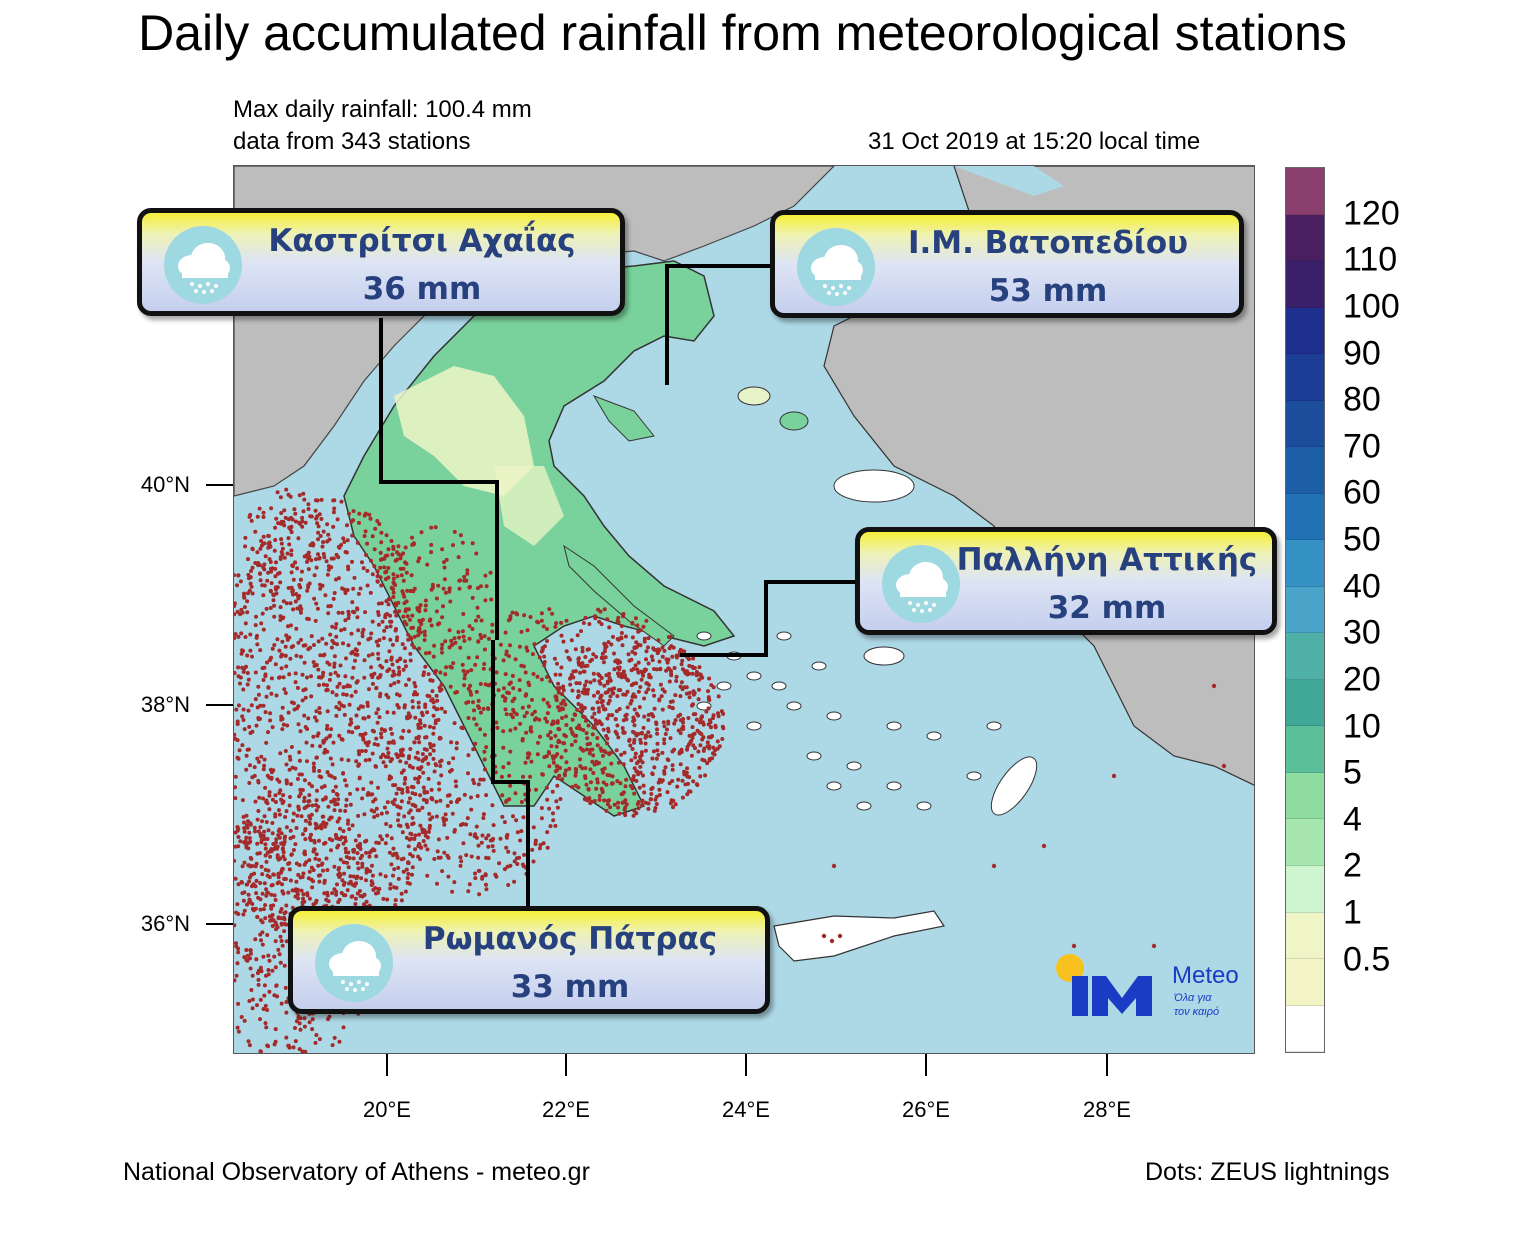  I want to click on colorbar-label: 4, so click(1352, 819).